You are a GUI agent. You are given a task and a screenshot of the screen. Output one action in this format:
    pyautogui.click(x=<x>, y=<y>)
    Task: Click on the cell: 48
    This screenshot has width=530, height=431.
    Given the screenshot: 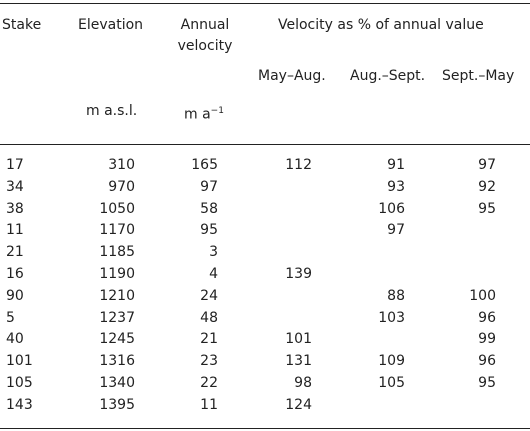 What is the action you would take?
    pyautogui.click(x=209, y=317)
    